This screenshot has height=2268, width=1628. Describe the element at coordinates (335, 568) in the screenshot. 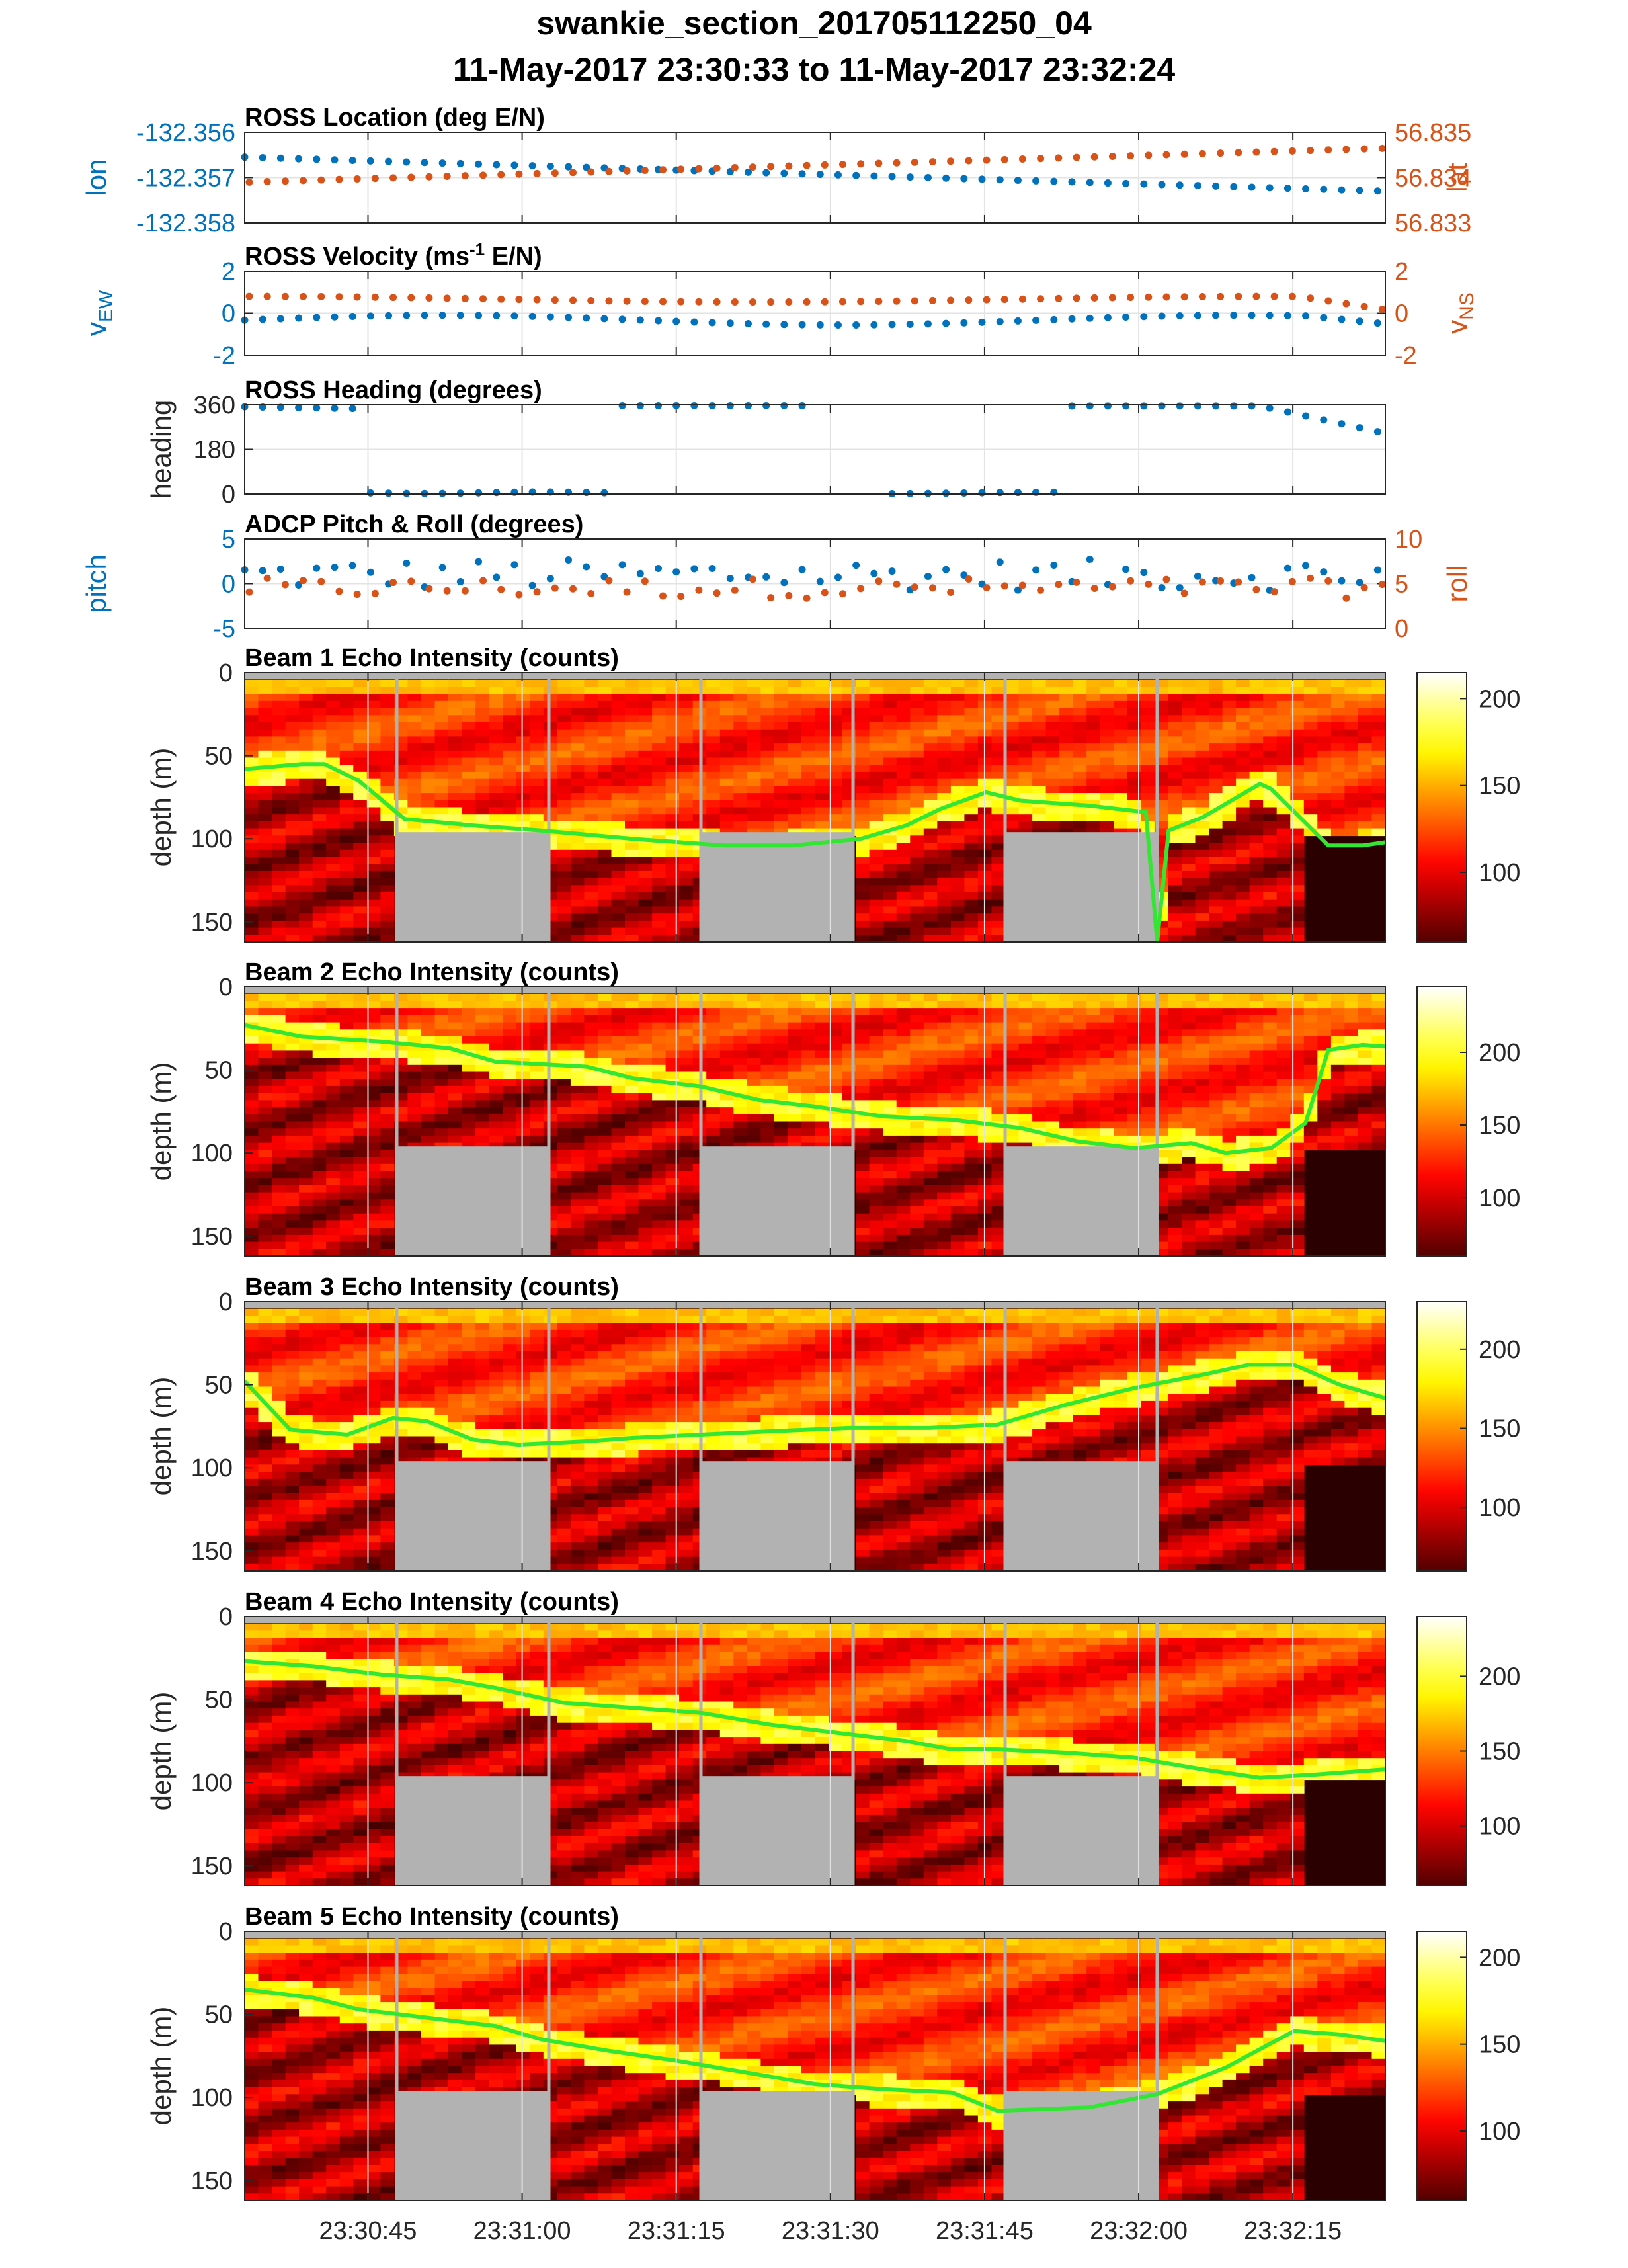

I see `pitch-point` at that location.